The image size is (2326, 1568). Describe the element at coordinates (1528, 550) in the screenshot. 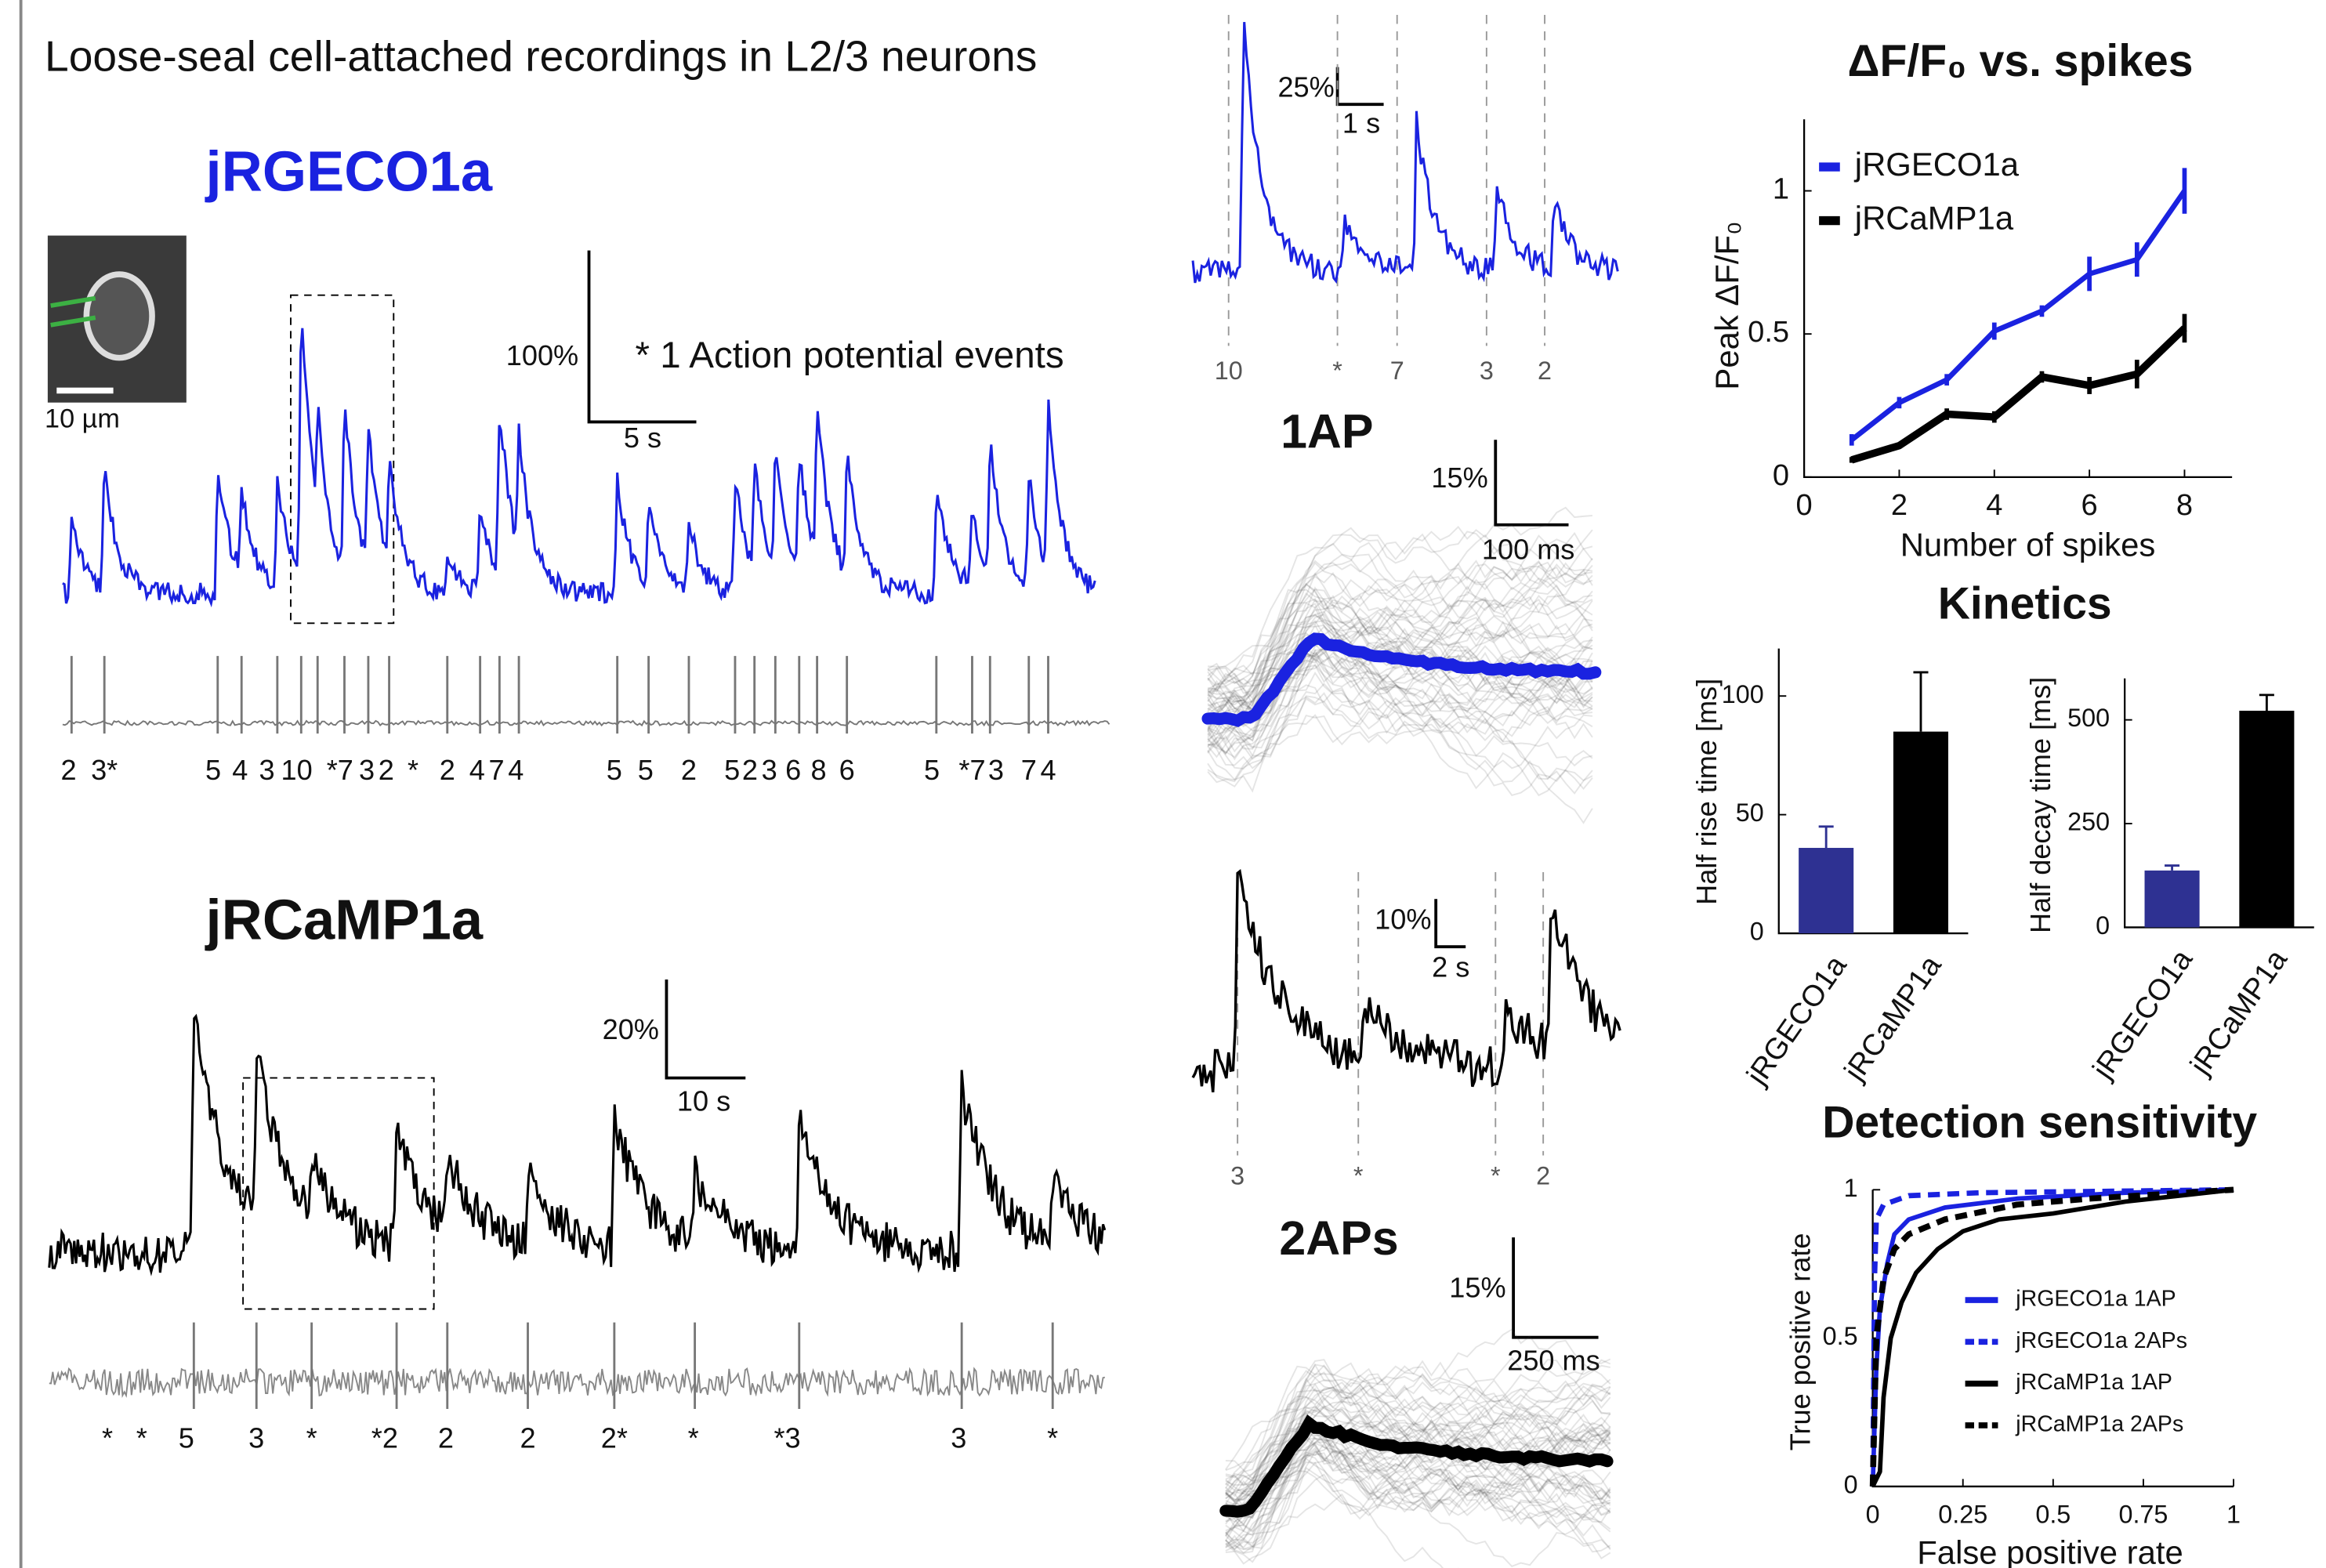

I see `scale-label: 100 ms` at that location.